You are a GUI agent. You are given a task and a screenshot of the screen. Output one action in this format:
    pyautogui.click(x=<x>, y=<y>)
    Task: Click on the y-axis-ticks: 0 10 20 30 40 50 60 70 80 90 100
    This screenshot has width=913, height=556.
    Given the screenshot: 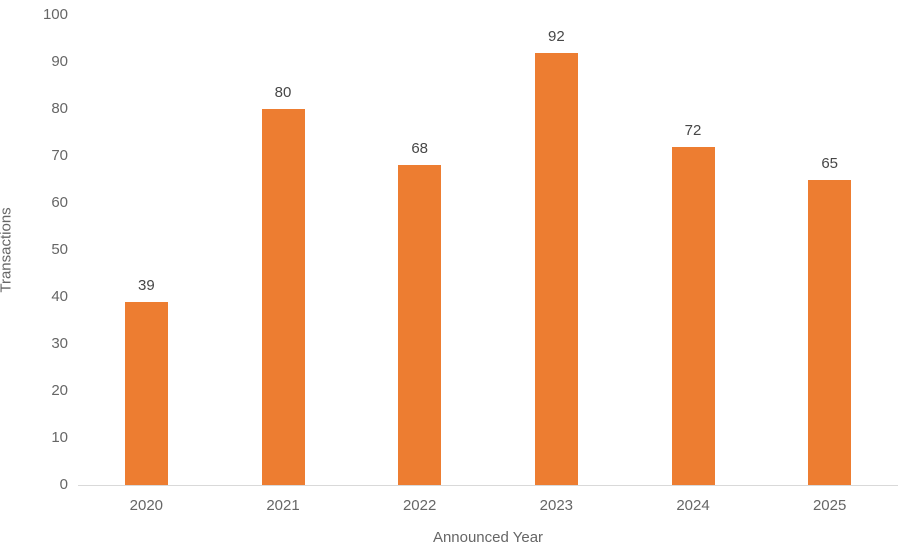 What is the action you would take?
    pyautogui.click(x=34, y=278)
    